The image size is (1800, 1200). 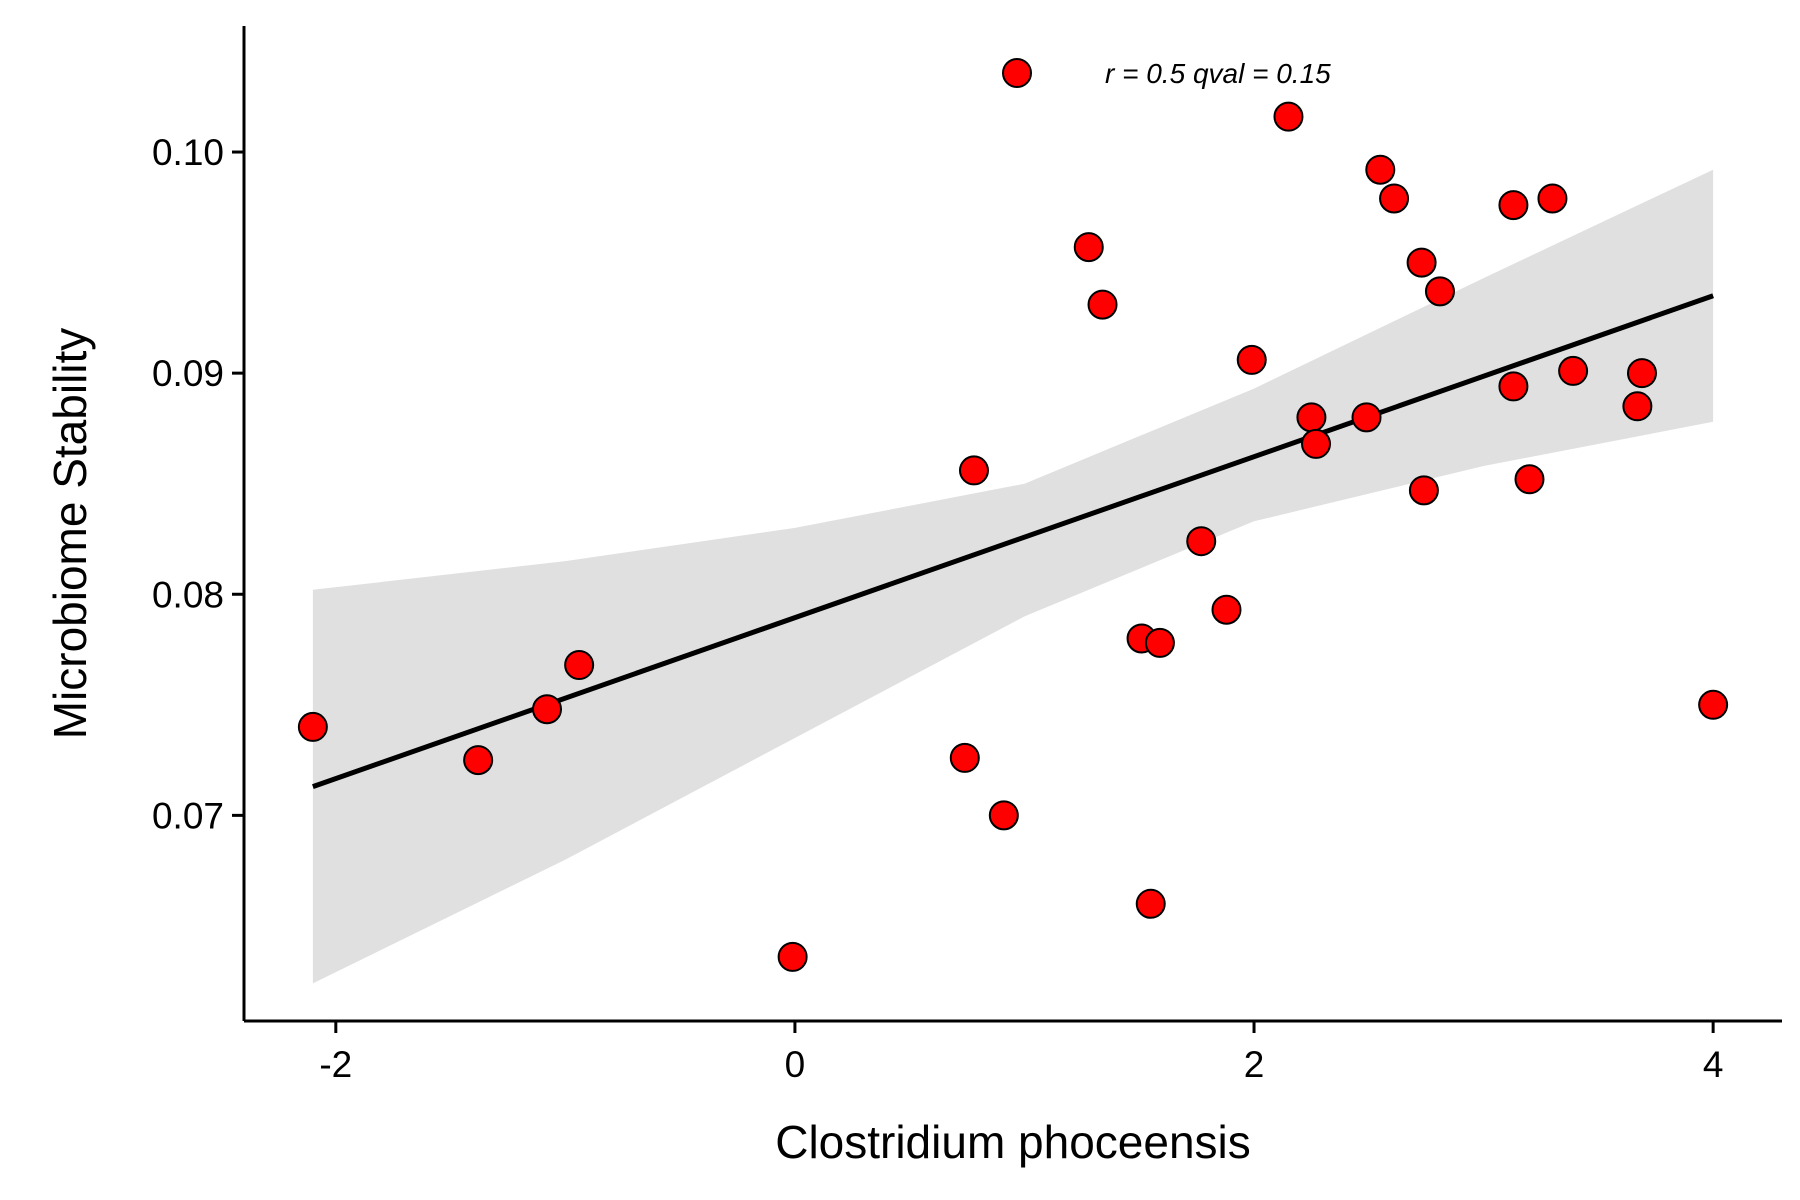 I want to click on y-axis-title: Microbiome Stability, so click(x=70, y=534).